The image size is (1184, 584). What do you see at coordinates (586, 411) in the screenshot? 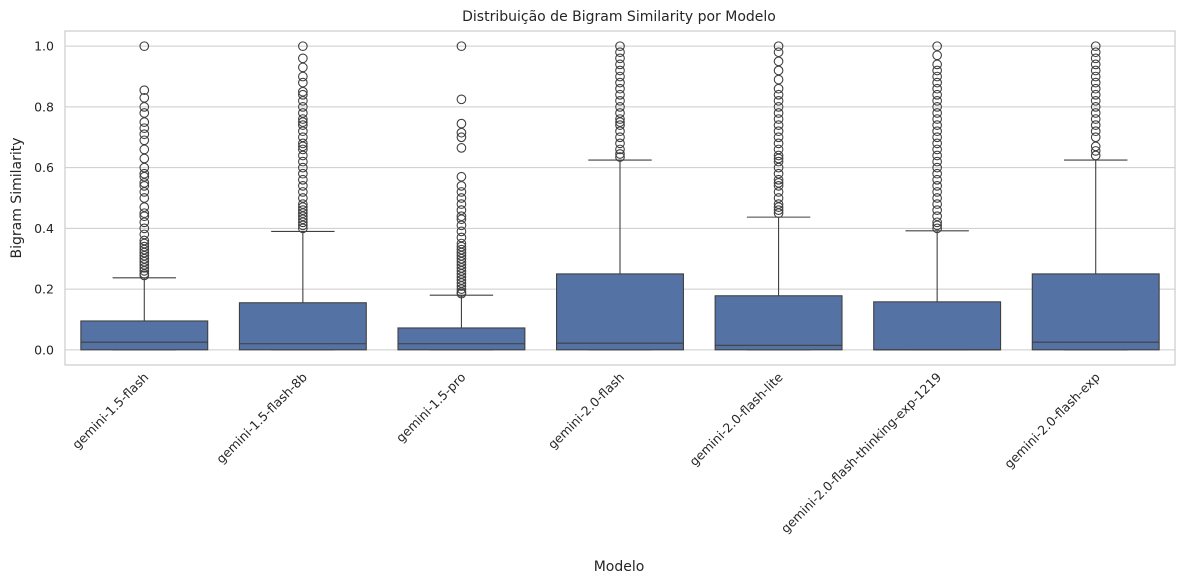
I see `x-tick-label: gemini-2.0-flash` at bounding box center [586, 411].